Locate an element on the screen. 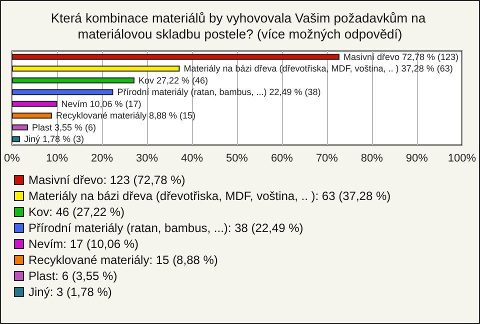  data-label: Kov 27,22 % (46) is located at coordinates (173, 80).